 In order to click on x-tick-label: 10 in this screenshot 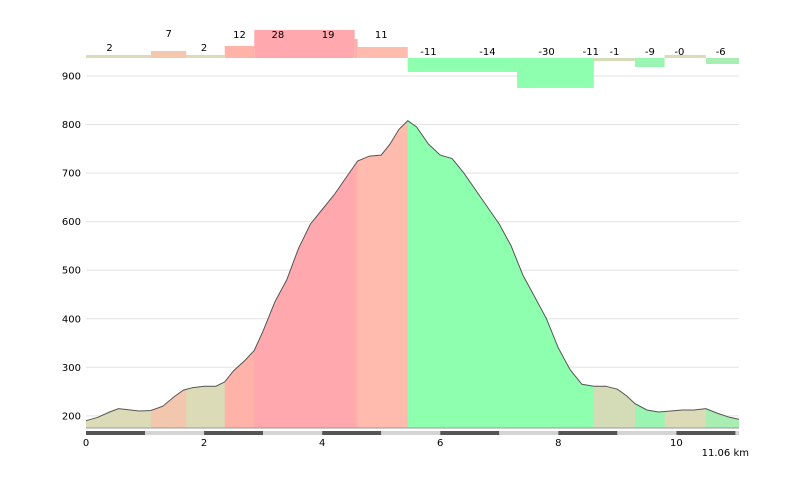, I will do `click(676, 443)`.